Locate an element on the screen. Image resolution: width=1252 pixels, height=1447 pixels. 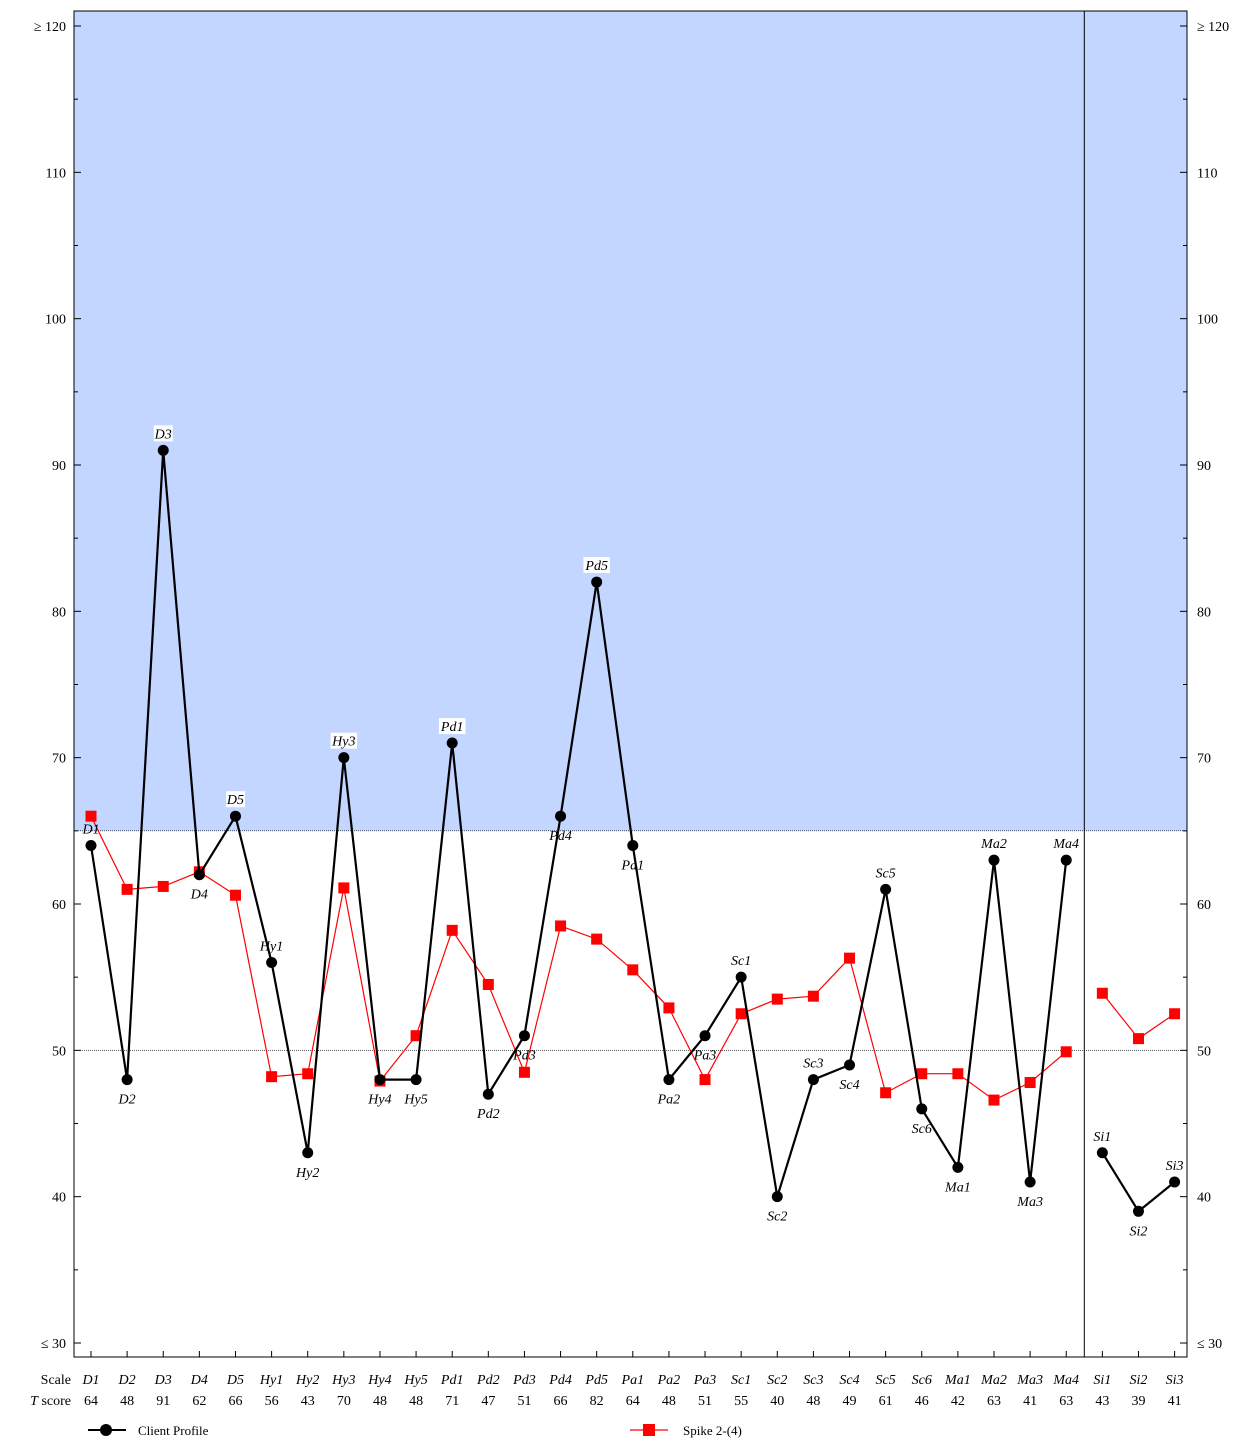
t-score-pd3: 51 is located at coordinates (524, 1401).